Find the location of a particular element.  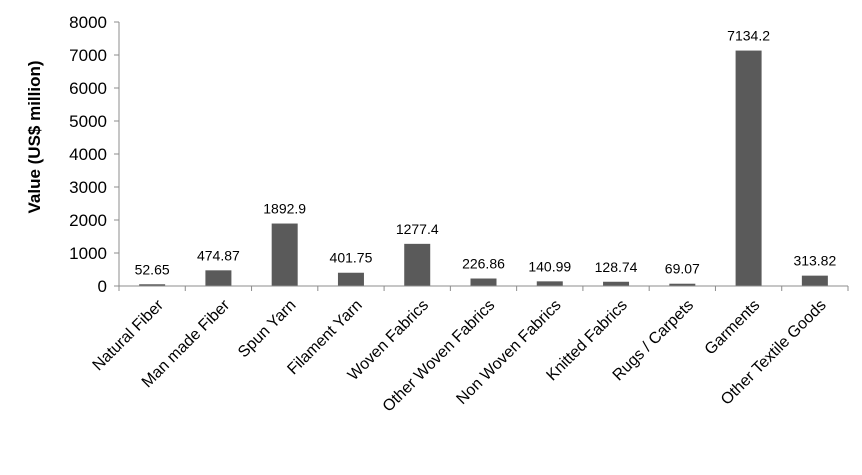

y-axis-title: Value (US$ million) is located at coordinates (34, 136).